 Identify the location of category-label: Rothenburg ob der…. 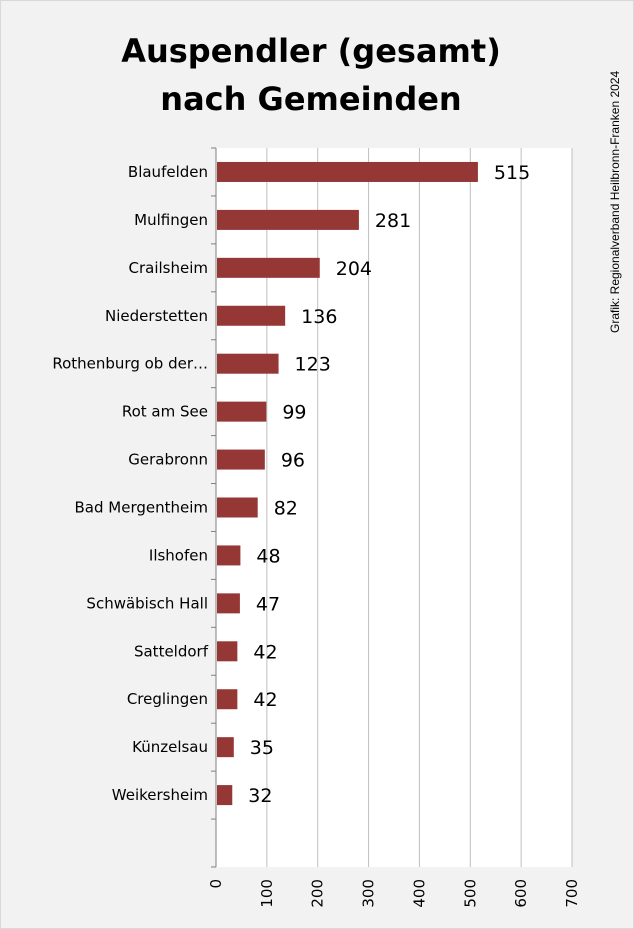
(130, 364).